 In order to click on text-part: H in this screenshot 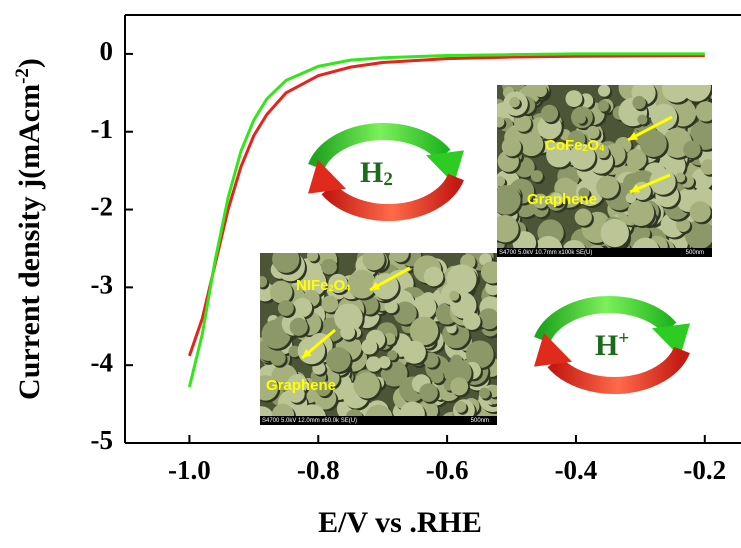, I will do `click(606, 345)`.